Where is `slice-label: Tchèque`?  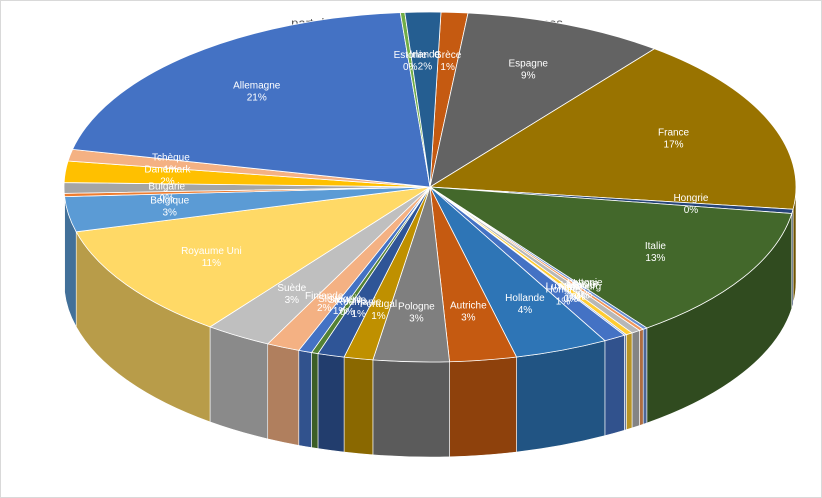
slice-label: Tchèque is located at coordinates (171, 158).